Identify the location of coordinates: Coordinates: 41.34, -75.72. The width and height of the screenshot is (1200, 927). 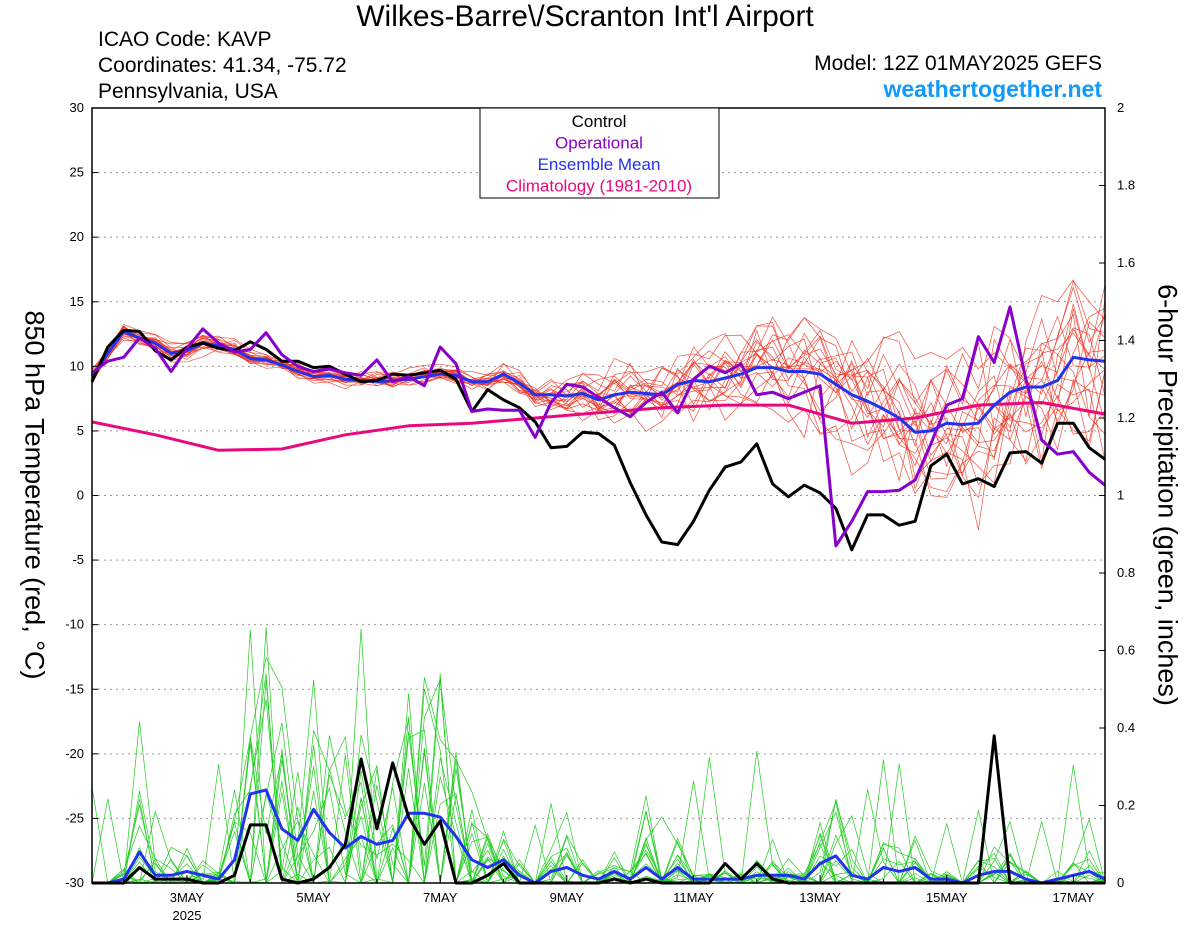
(222, 65).